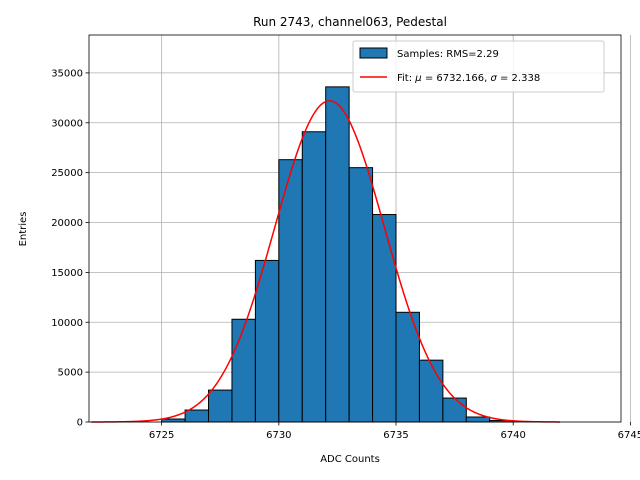 The width and height of the screenshot is (640, 480). I want to click on y-tick-label: 10000, so click(67, 323).